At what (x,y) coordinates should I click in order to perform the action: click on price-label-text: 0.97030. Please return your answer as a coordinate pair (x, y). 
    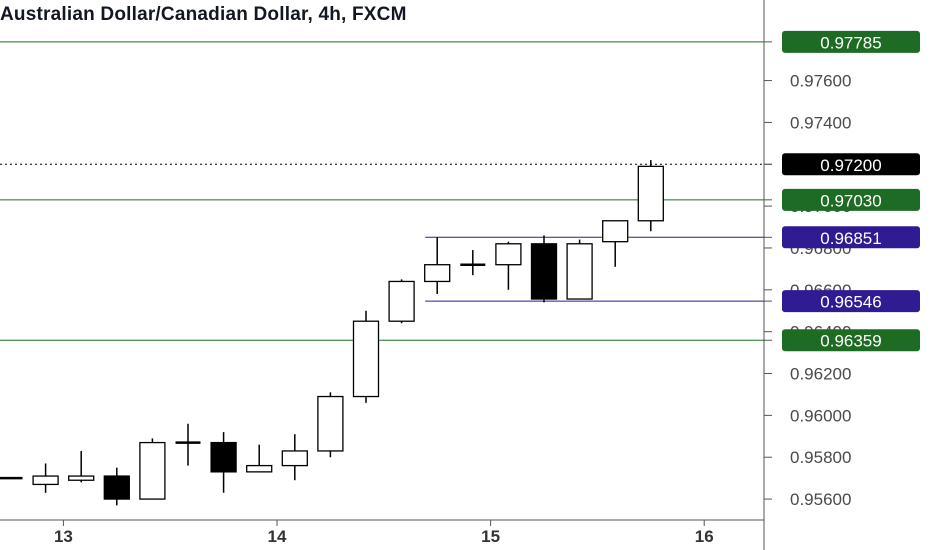
    Looking at the image, I should click on (850, 200).